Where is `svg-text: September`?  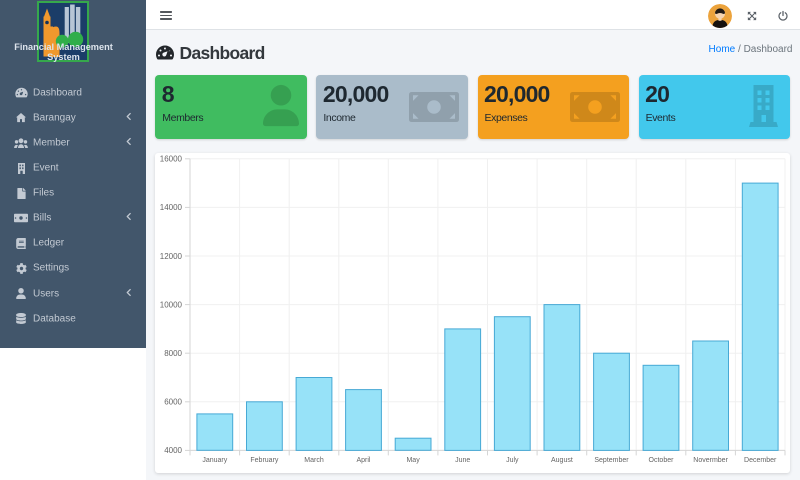 svg-text: September is located at coordinates (611, 460).